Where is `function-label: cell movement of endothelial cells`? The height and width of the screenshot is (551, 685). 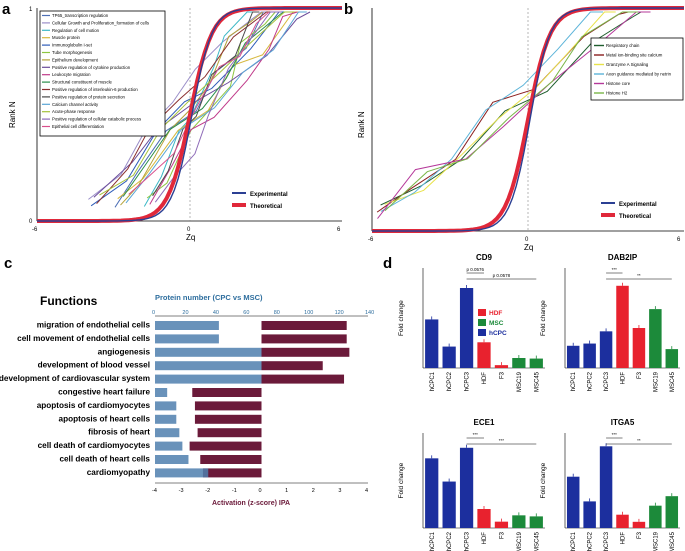 function-label: cell movement of endothelial cells is located at coordinates (83, 338).